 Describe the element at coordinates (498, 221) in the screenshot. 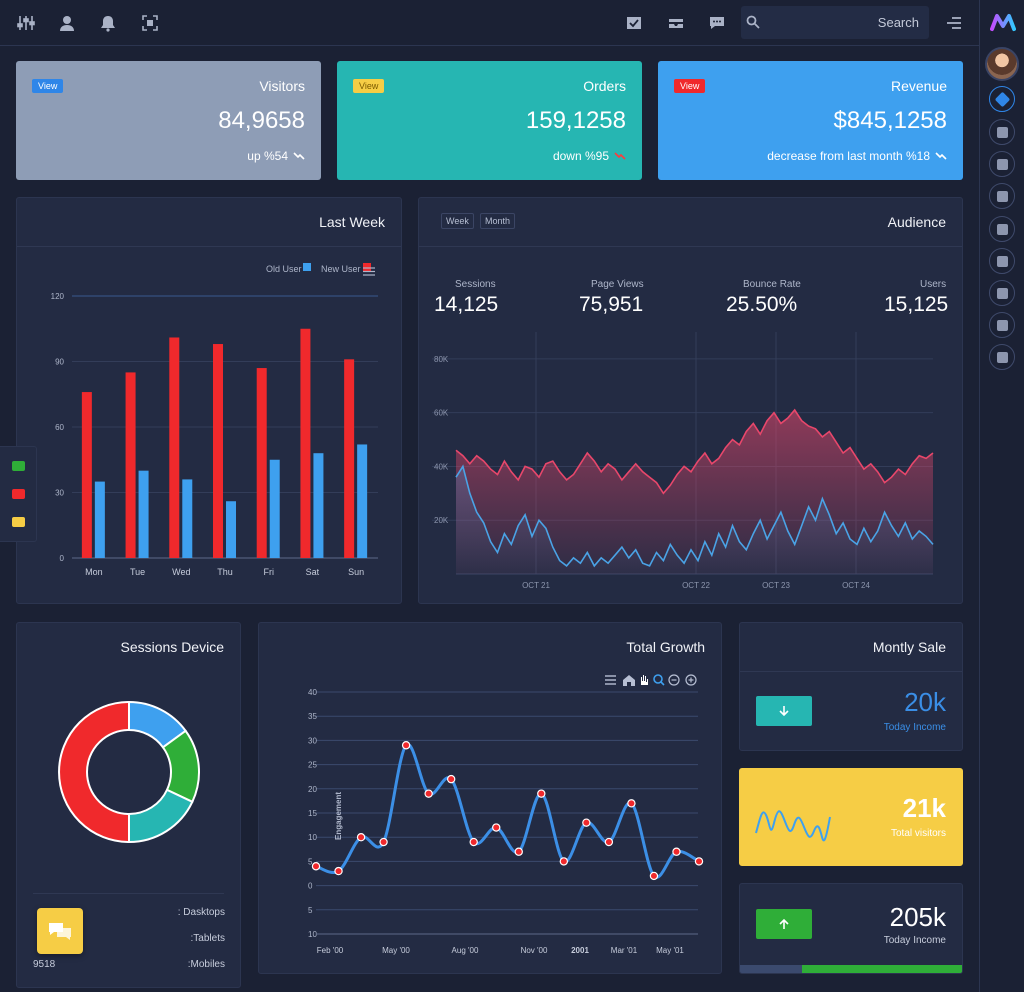

I see `tab-month: Month` at that location.